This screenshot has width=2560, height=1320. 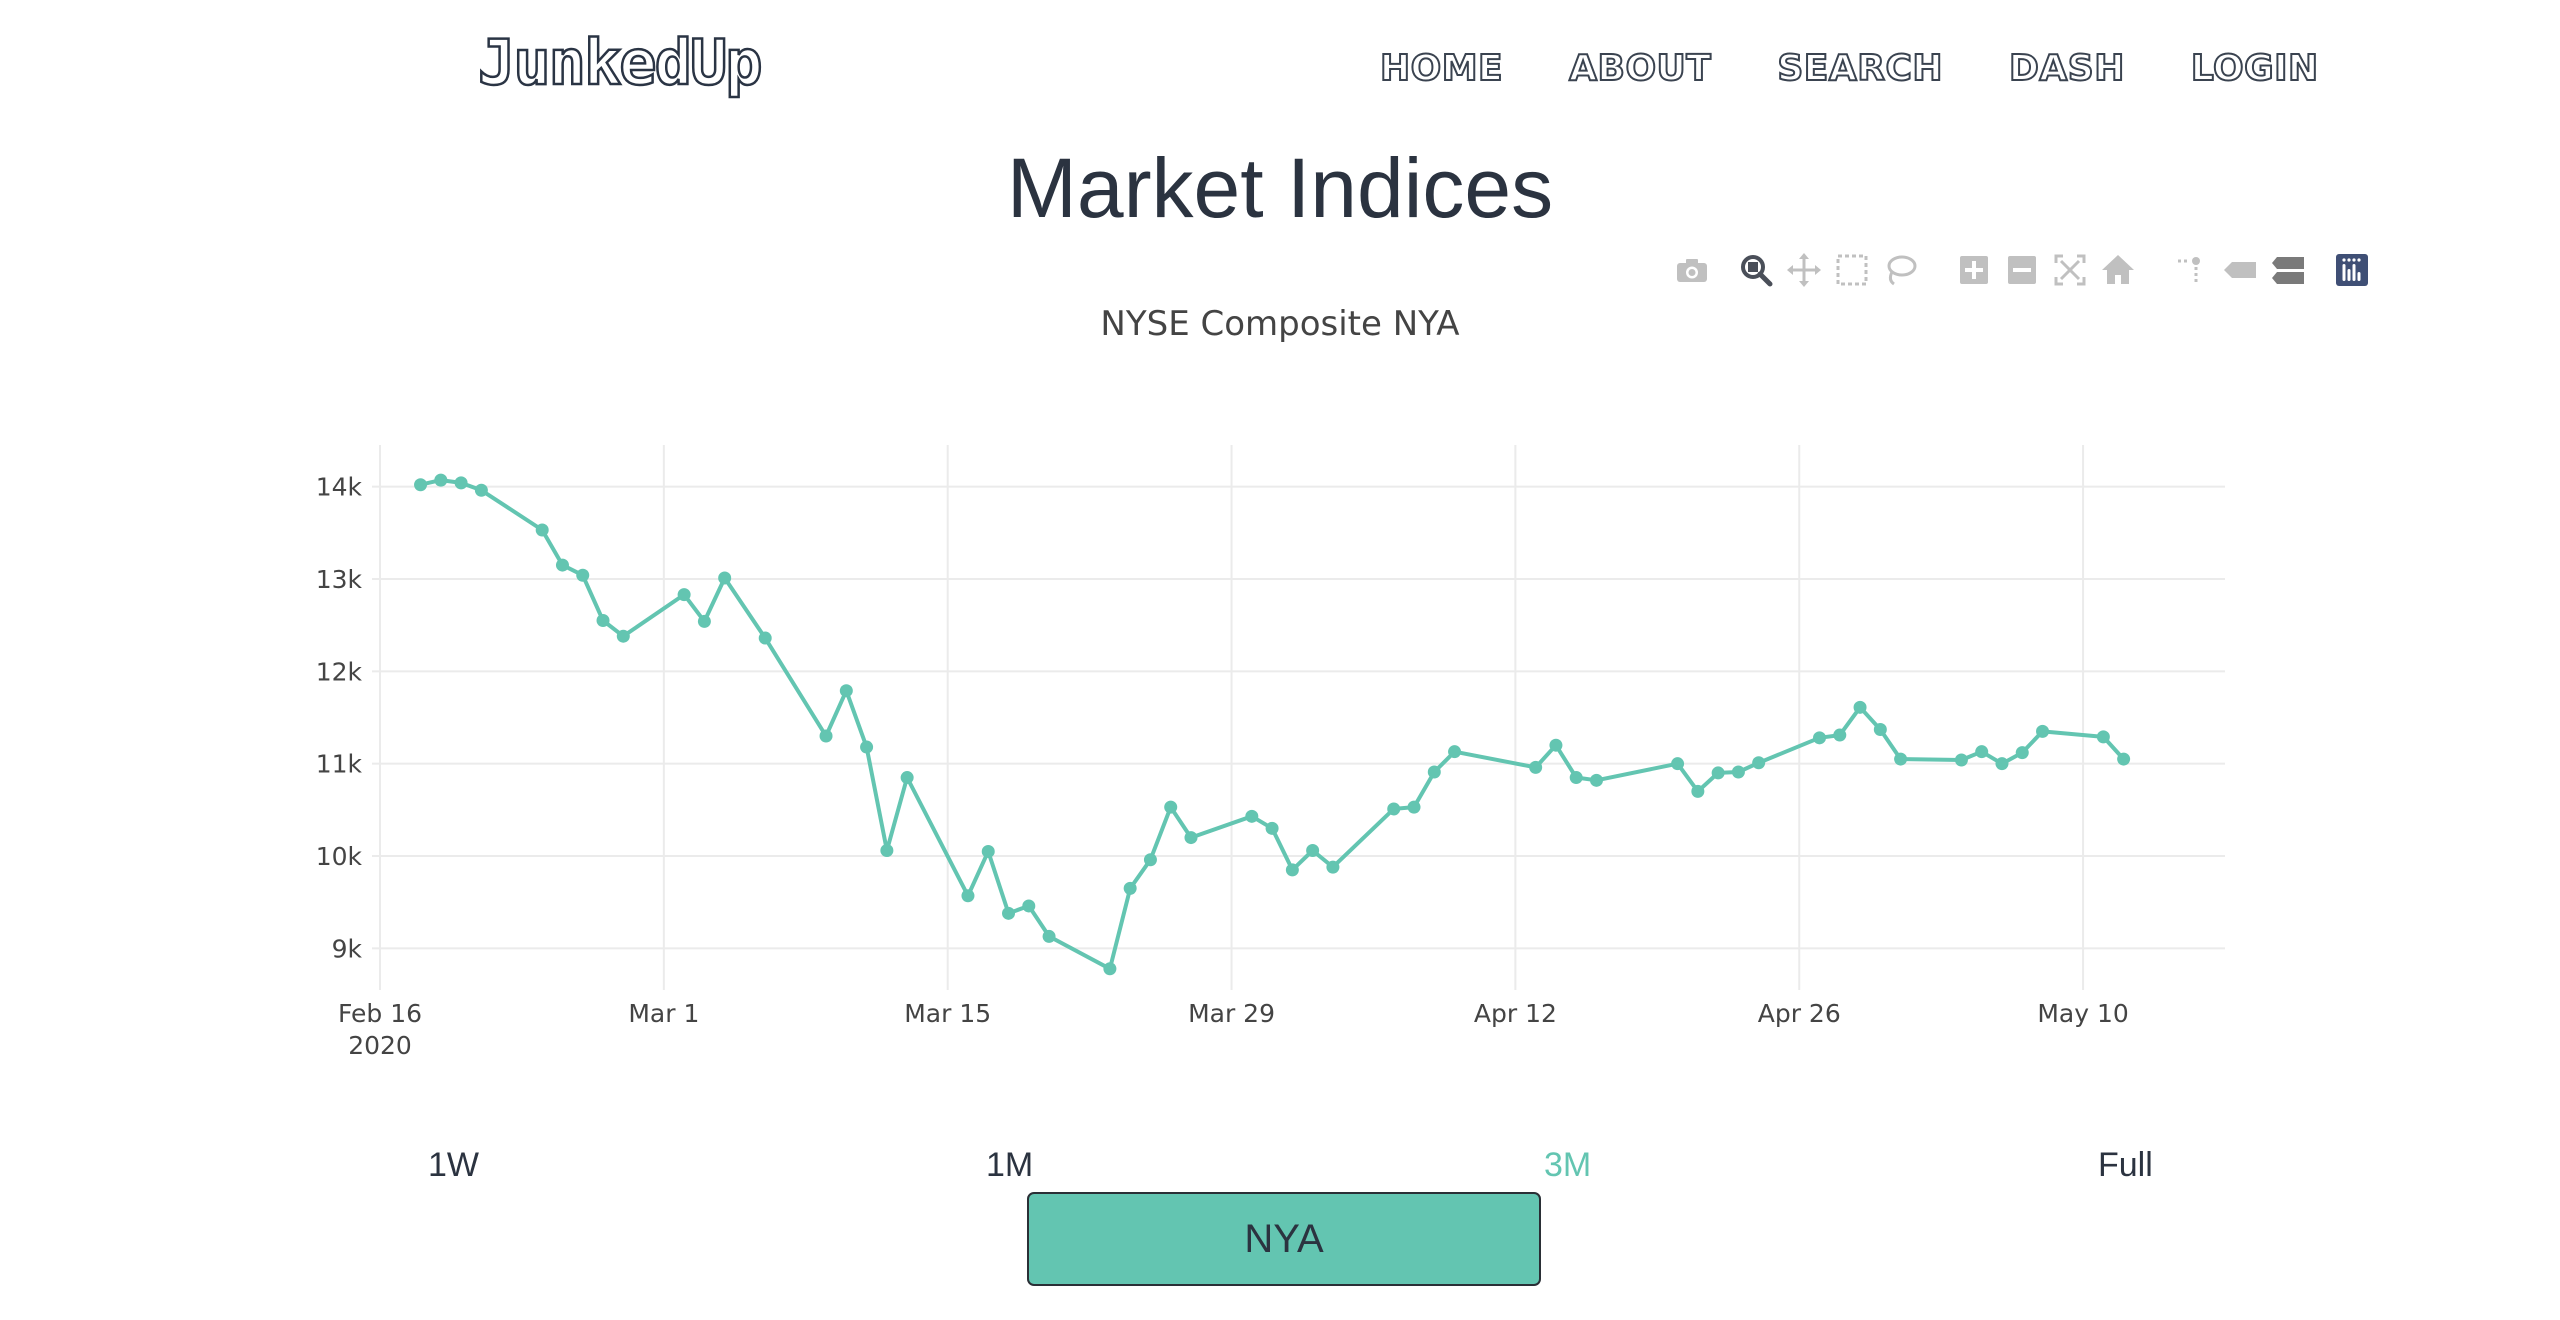 I want to click on plotly-logo-button, so click(x=2352, y=270).